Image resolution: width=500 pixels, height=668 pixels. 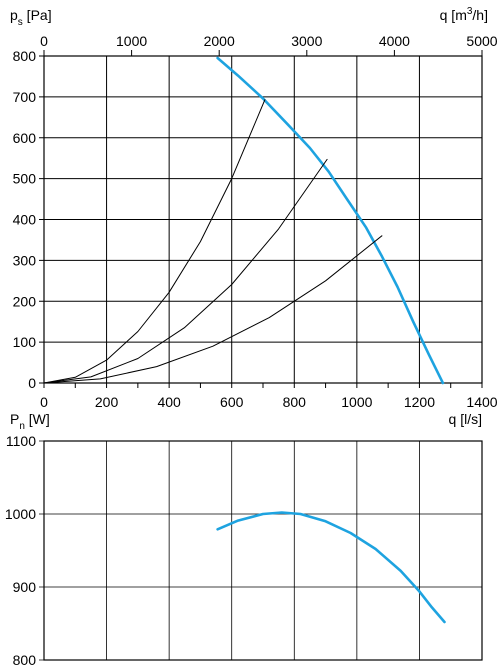 What do you see at coordinates (30, 421) in the screenshot?
I see `power-axis-label: Pn [W]` at bounding box center [30, 421].